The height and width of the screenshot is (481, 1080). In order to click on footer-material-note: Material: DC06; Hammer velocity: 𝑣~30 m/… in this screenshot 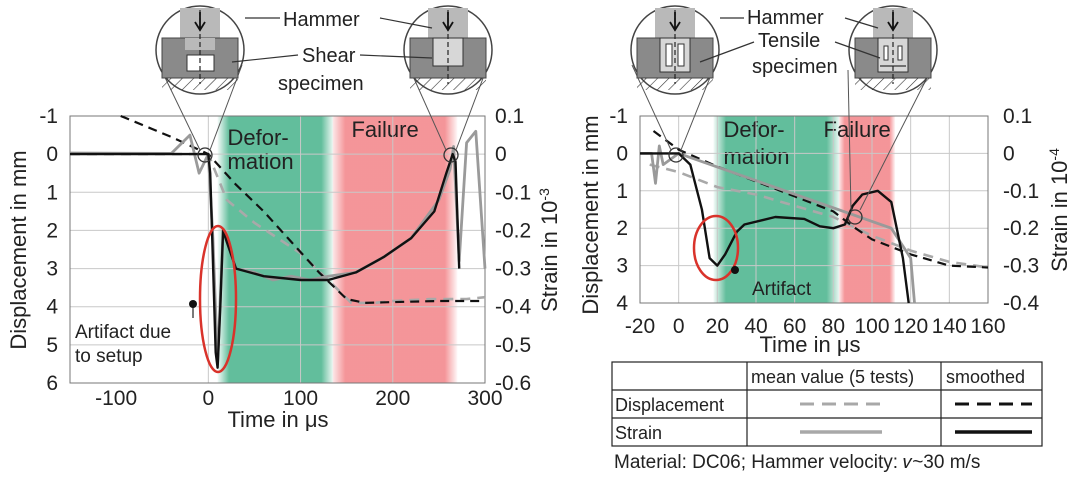, I will do `click(797, 462)`.